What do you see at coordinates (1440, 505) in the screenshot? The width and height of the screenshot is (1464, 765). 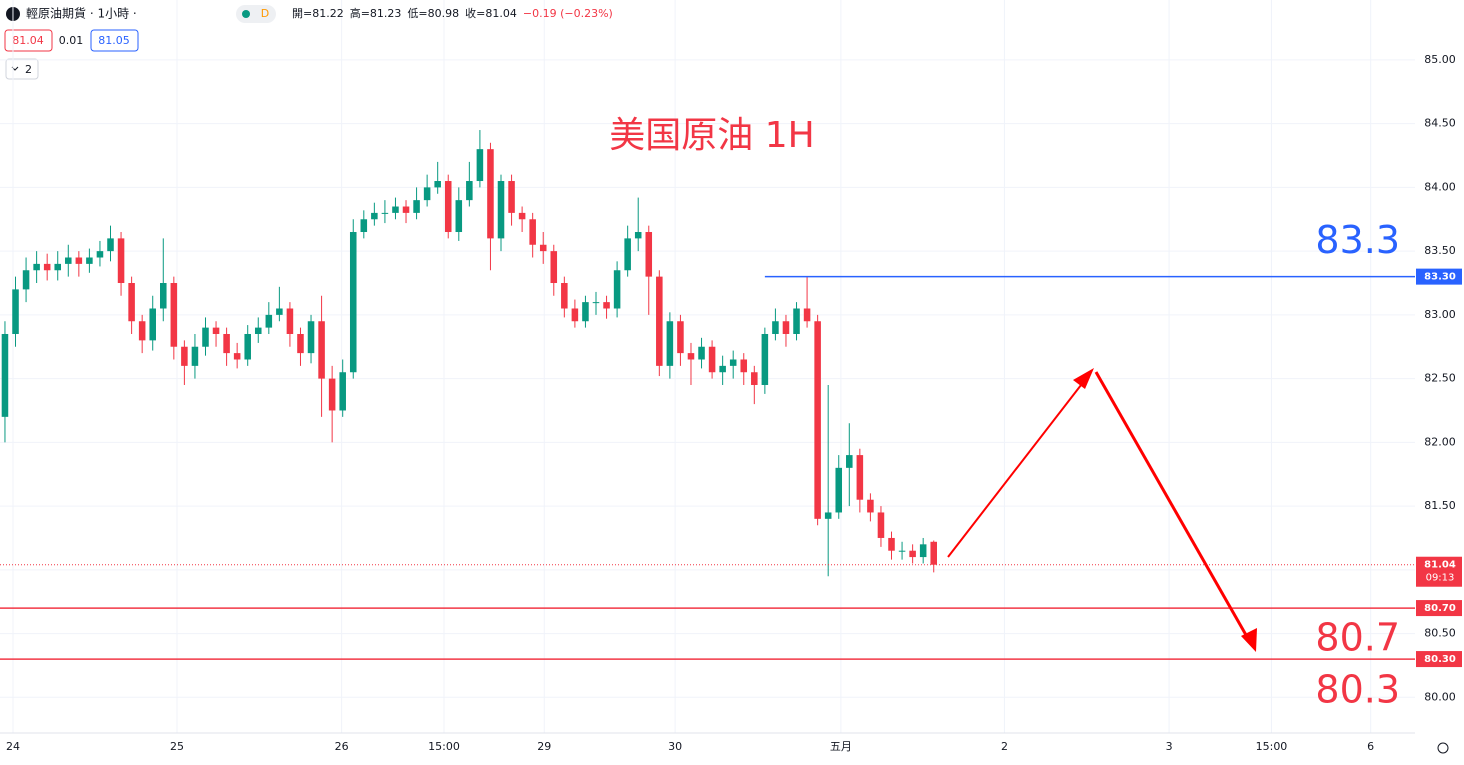 I see `y-tick-label: 81.50` at bounding box center [1440, 505].